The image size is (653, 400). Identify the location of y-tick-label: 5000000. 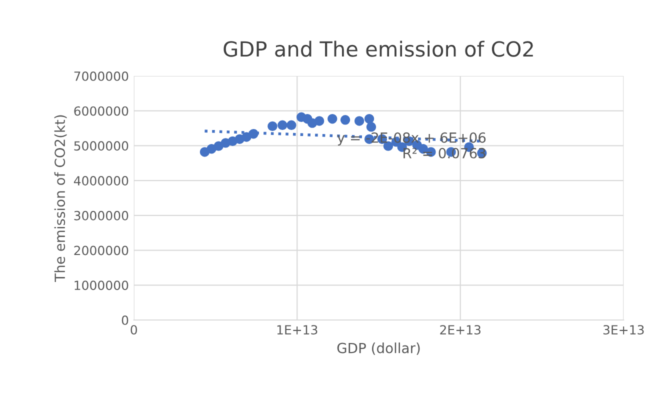
(101, 146).